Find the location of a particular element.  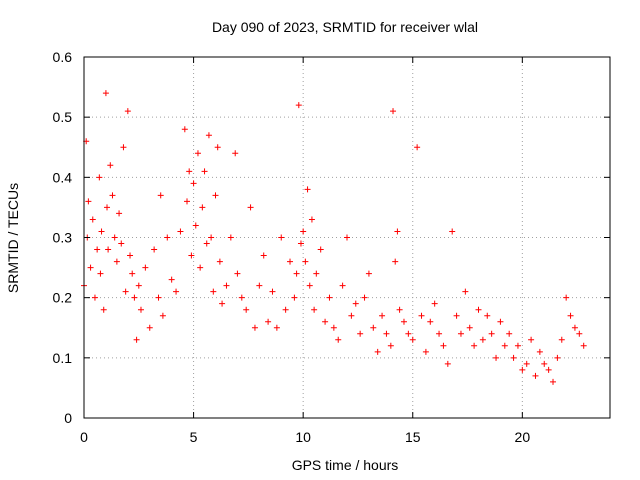

y-tick-label: 0.1 is located at coordinates (63, 358).